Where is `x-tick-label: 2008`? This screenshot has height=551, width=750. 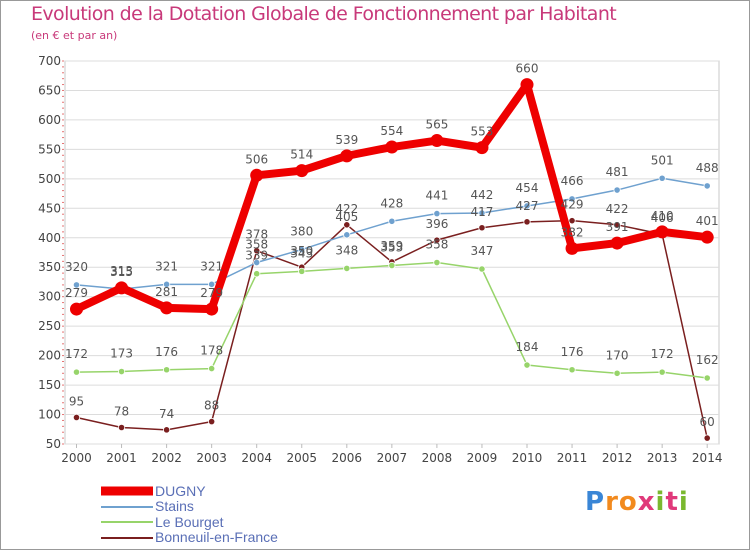
x-tick-label: 2008 is located at coordinates (437, 458).